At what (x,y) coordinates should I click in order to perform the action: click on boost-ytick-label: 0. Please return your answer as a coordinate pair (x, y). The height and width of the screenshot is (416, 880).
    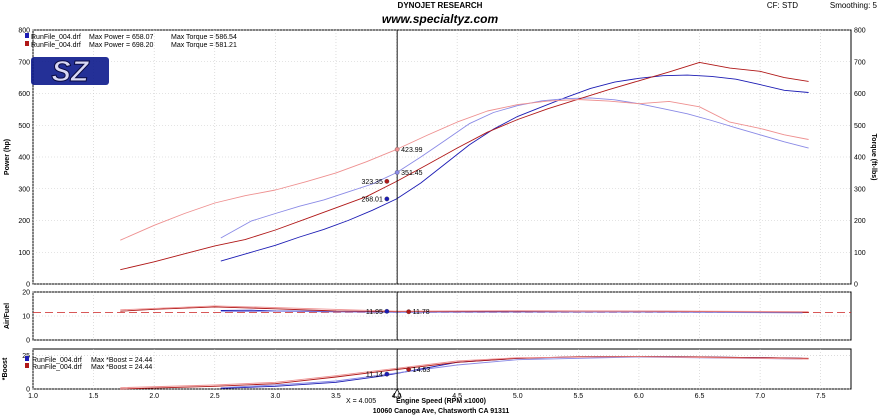
    Looking at the image, I should click on (28, 390).